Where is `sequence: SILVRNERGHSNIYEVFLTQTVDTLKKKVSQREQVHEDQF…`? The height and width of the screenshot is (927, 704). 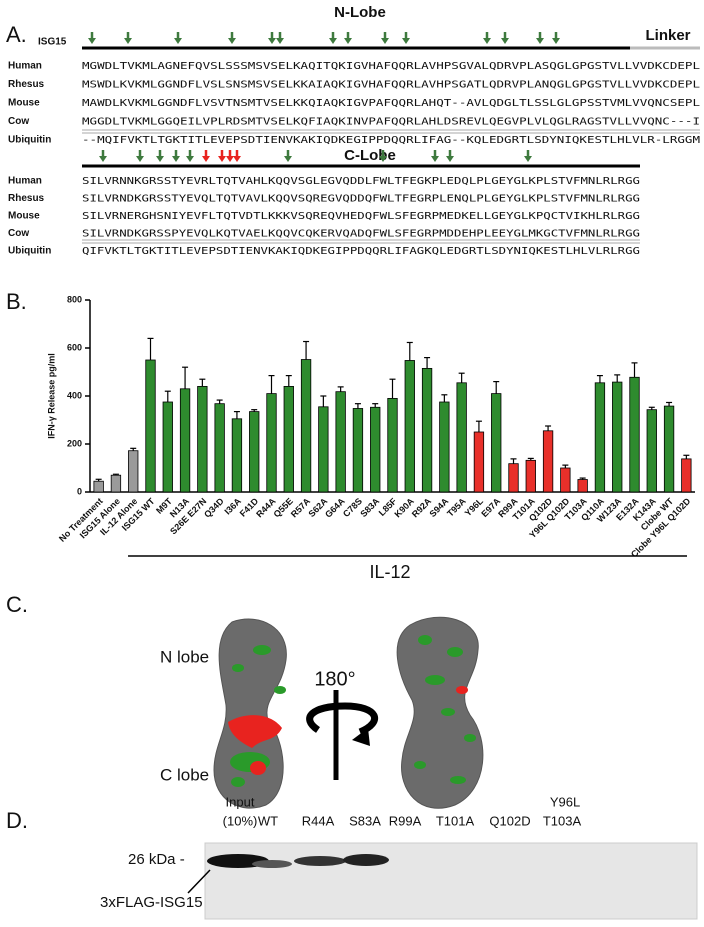 sequence: SILVRNERGHSNIYEVFLTQTVDTLKKKVSQREQVHEDQF… is located at coordinates (361, 216).